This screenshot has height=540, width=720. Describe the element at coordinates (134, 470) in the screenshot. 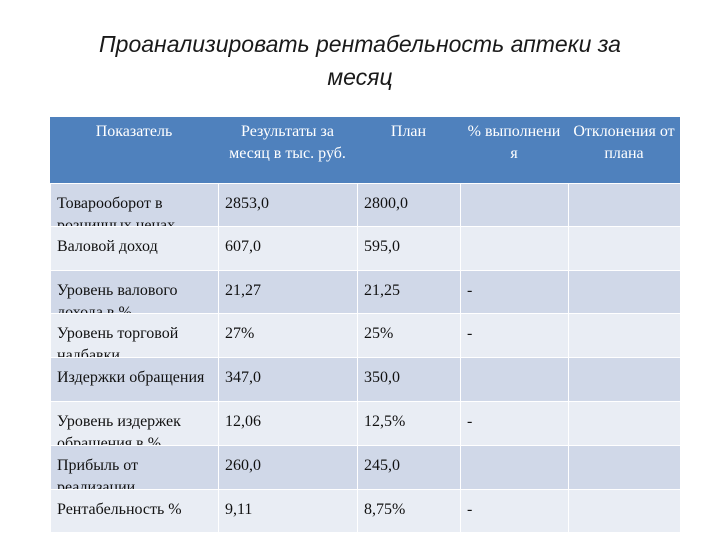

I see `table-cell: Прибыль от реализации` at that location.